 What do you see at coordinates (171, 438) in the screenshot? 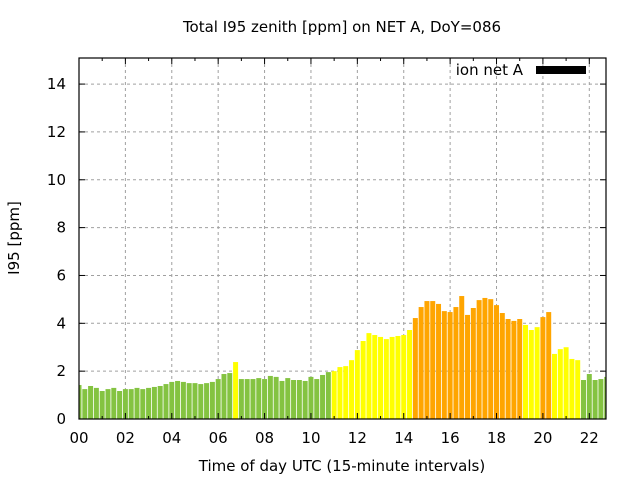
I see `x-tick-label: 04` at bounding box center [171, 438].